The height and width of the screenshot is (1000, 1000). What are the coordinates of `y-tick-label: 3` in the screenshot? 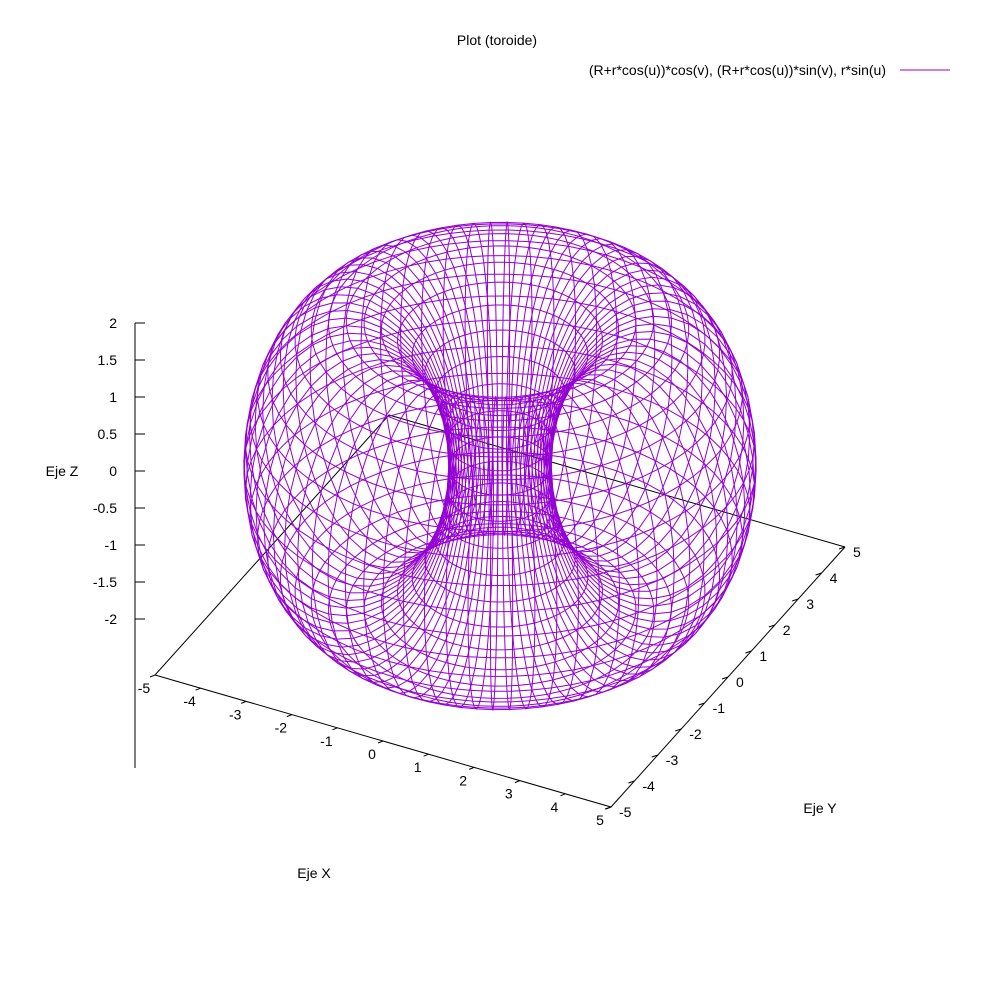 It's located at (810, 604).